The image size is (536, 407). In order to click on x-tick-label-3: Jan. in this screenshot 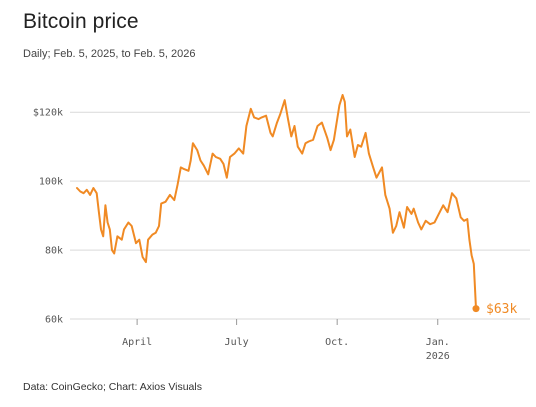, I will do `click(438, 342)`.